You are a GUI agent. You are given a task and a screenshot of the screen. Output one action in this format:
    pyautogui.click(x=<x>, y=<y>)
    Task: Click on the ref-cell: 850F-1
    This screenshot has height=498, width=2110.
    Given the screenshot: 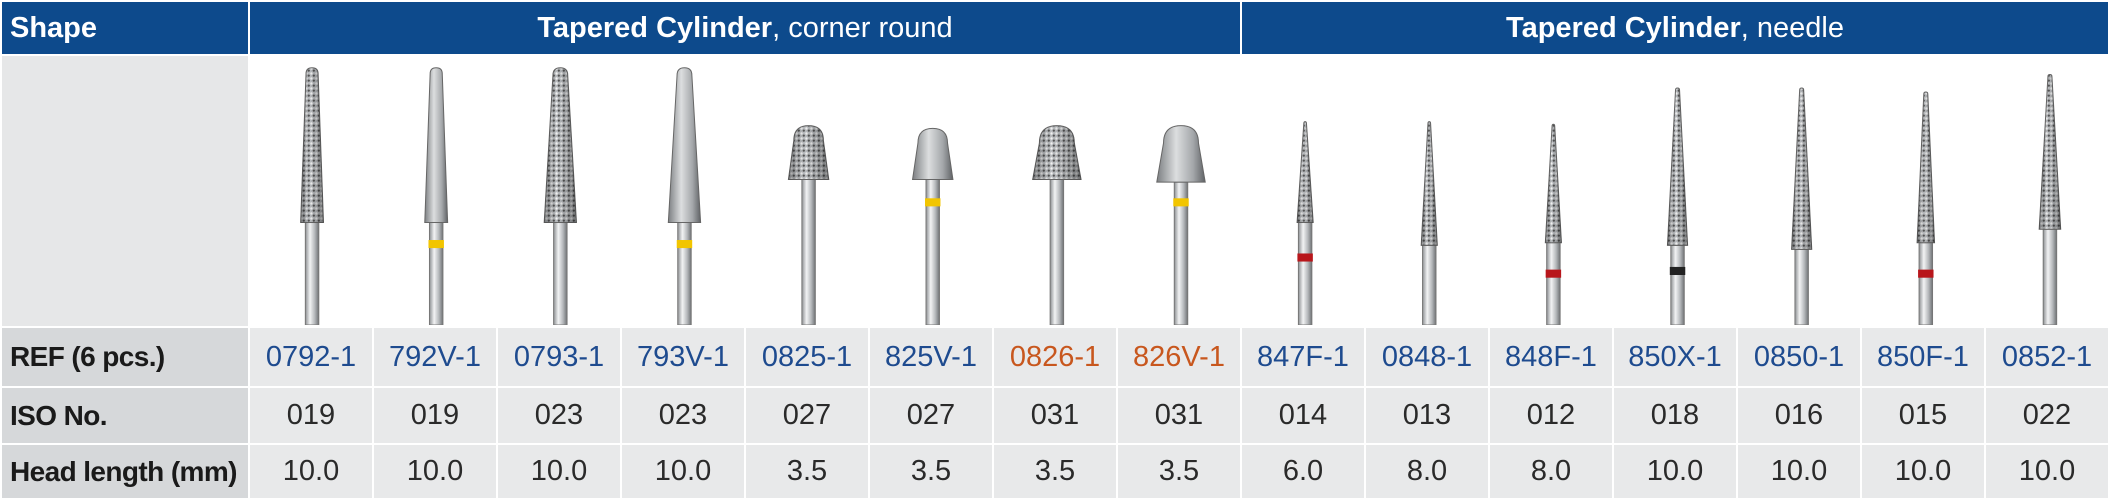 What is the action you would take?
    pyautogui.click(x=1923, y=357)
    